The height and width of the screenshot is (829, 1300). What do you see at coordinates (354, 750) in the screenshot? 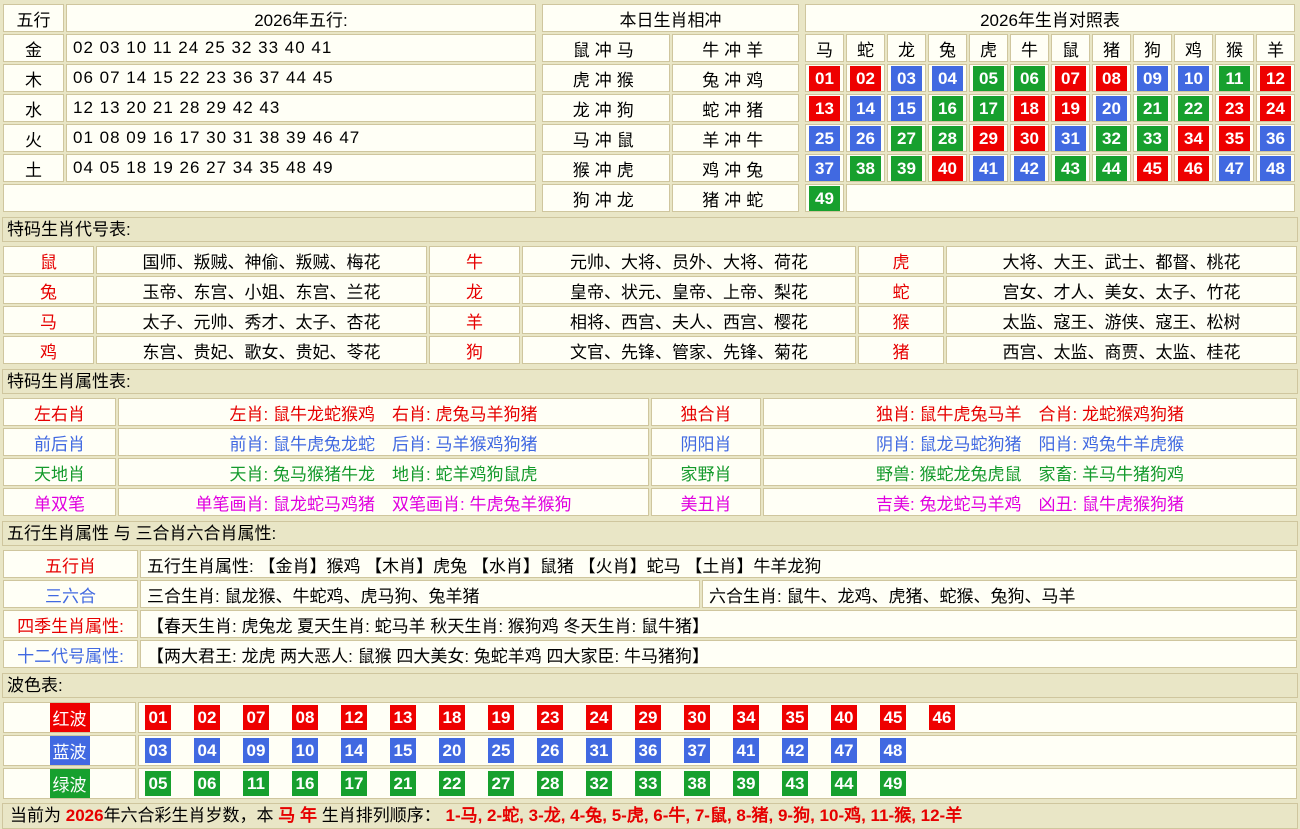
I see `wave-number-ball: 14` at bounding box center [354, 750].